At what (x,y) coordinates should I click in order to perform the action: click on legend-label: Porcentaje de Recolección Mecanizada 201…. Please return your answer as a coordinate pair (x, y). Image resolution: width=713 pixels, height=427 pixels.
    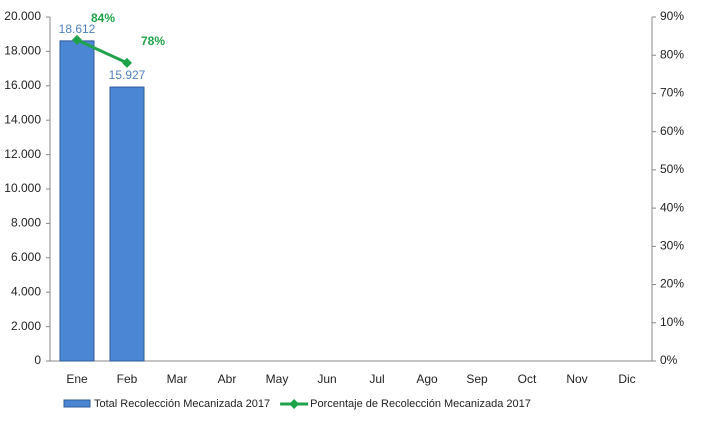
    Looking at the image, I should click on (420, 404).